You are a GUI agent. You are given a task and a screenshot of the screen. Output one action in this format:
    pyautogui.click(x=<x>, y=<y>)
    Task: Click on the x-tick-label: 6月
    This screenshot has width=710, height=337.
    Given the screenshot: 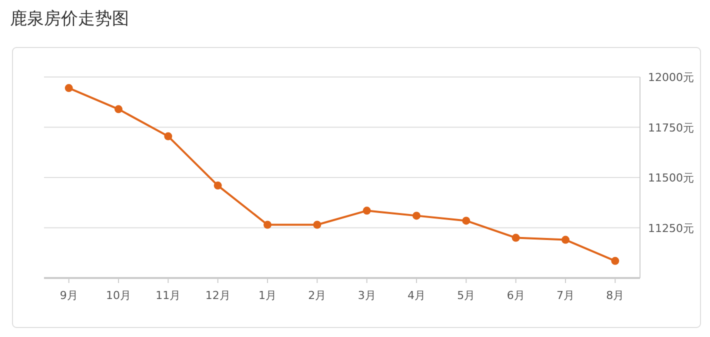 What is the action you would take?
    pyautogui.click(x=515, y=295)
    